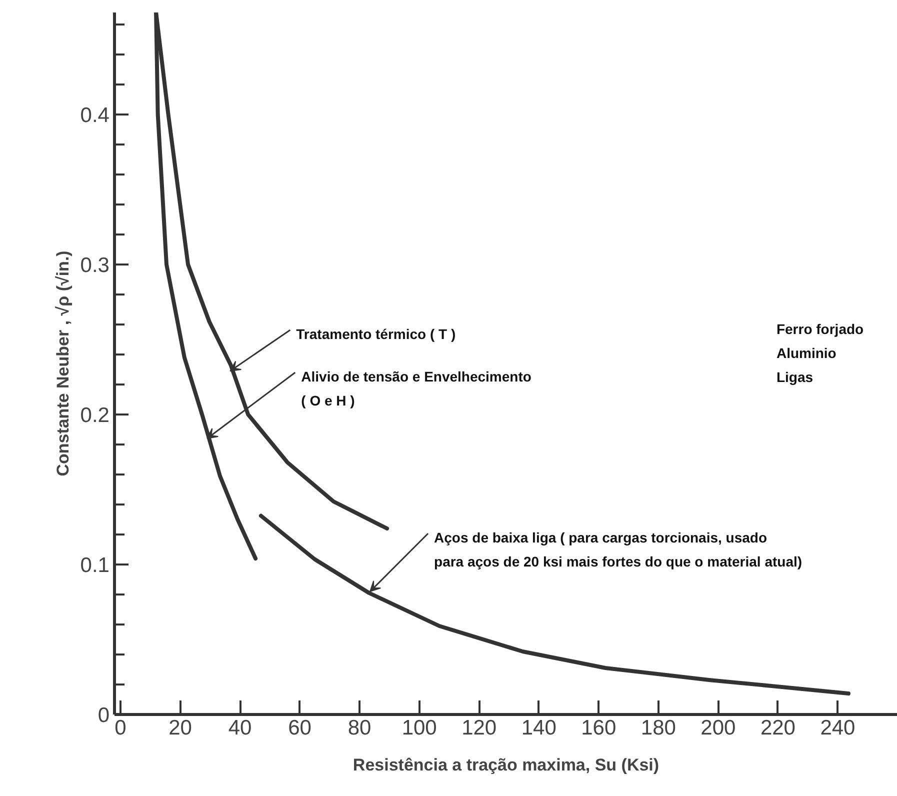 The width and height of the screenshot is (897, 796). Describe the element at coordinates (506, 765) in the screenshot. I see `x-axis-title: Resistência a tração maxima, Su (Ksi)` at that location.